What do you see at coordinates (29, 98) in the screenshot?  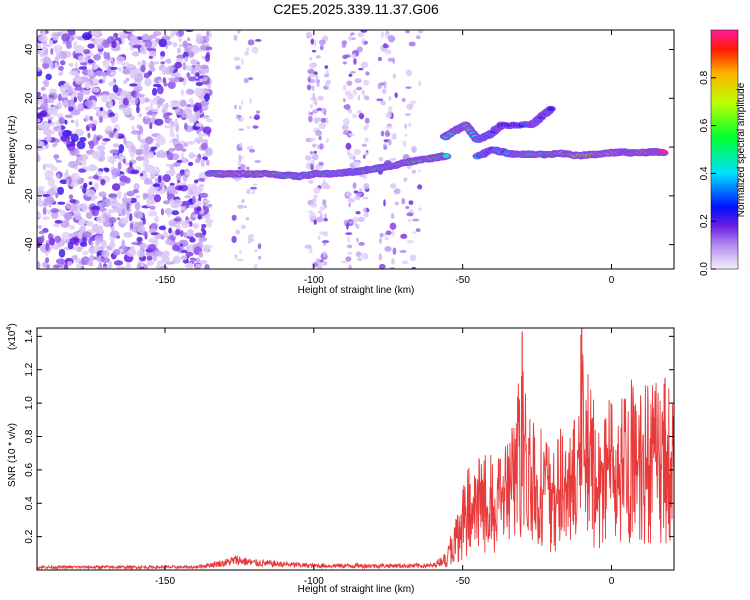 I see `spectrogram-y-tick-label: 20` at bounding box center [29, 98].